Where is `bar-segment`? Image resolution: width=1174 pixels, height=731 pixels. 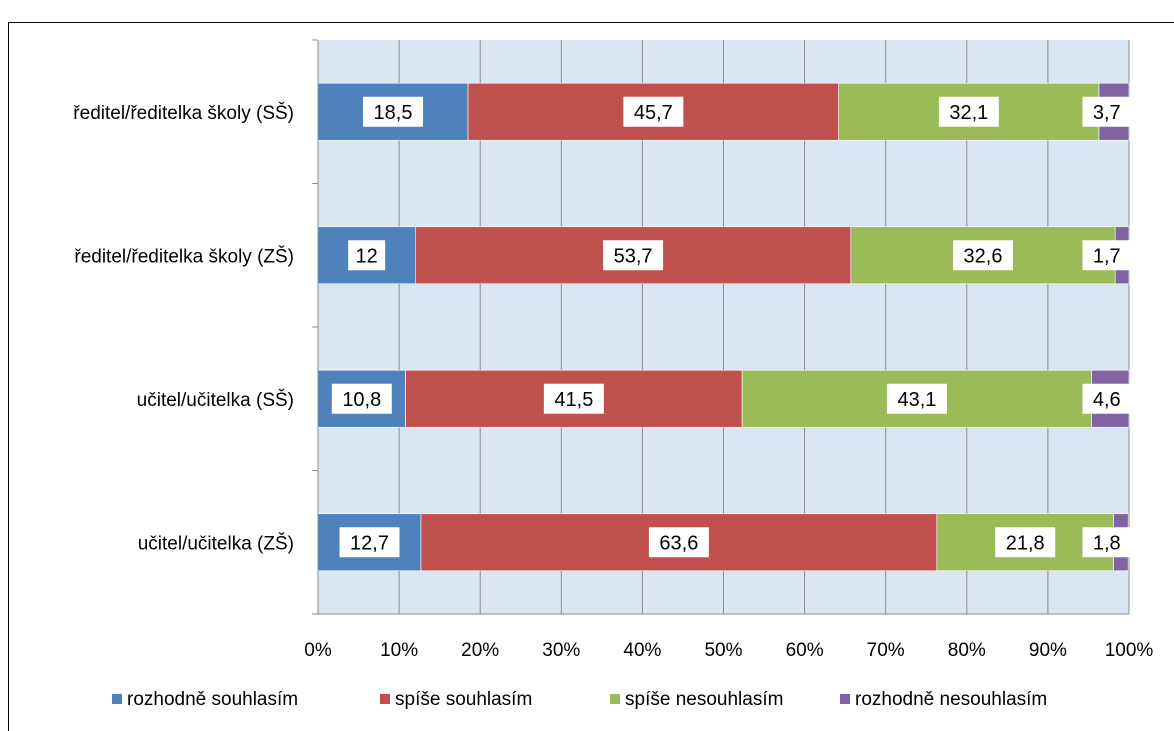 bar-segment is located at coordinates (983, 255).